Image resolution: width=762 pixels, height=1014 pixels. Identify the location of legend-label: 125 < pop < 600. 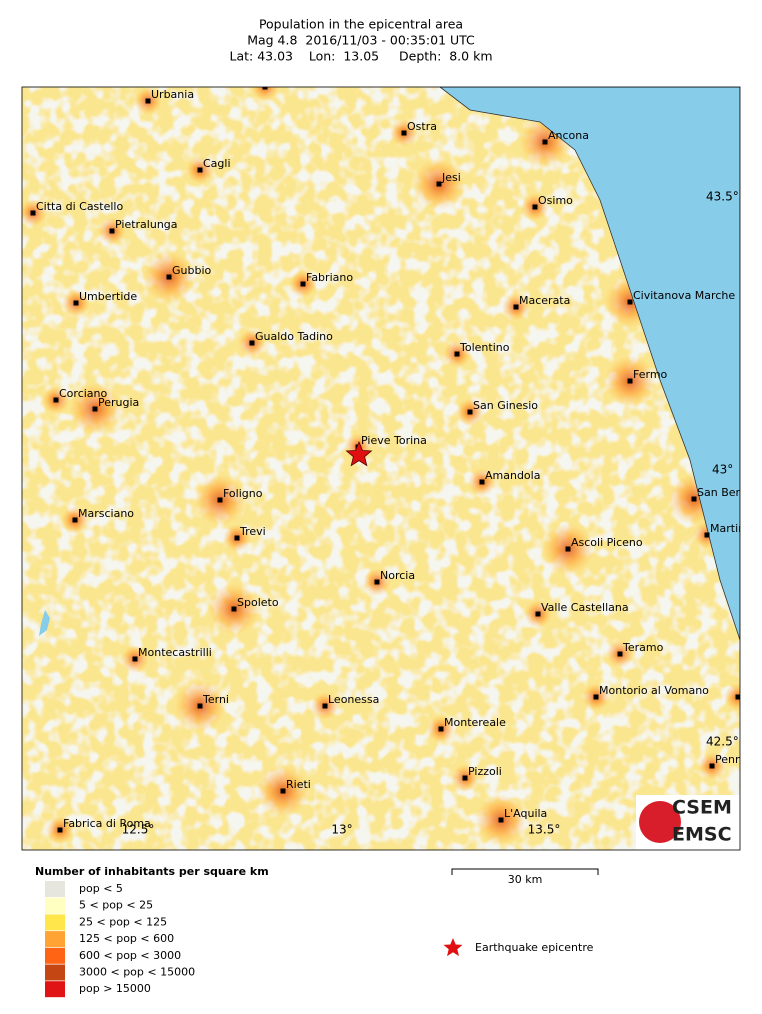
(126, 938).